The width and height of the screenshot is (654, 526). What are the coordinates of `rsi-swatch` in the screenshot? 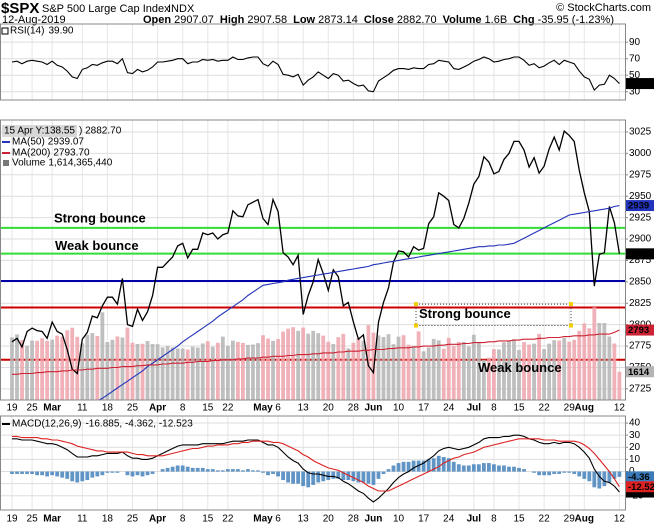 It's located at (5, 31).